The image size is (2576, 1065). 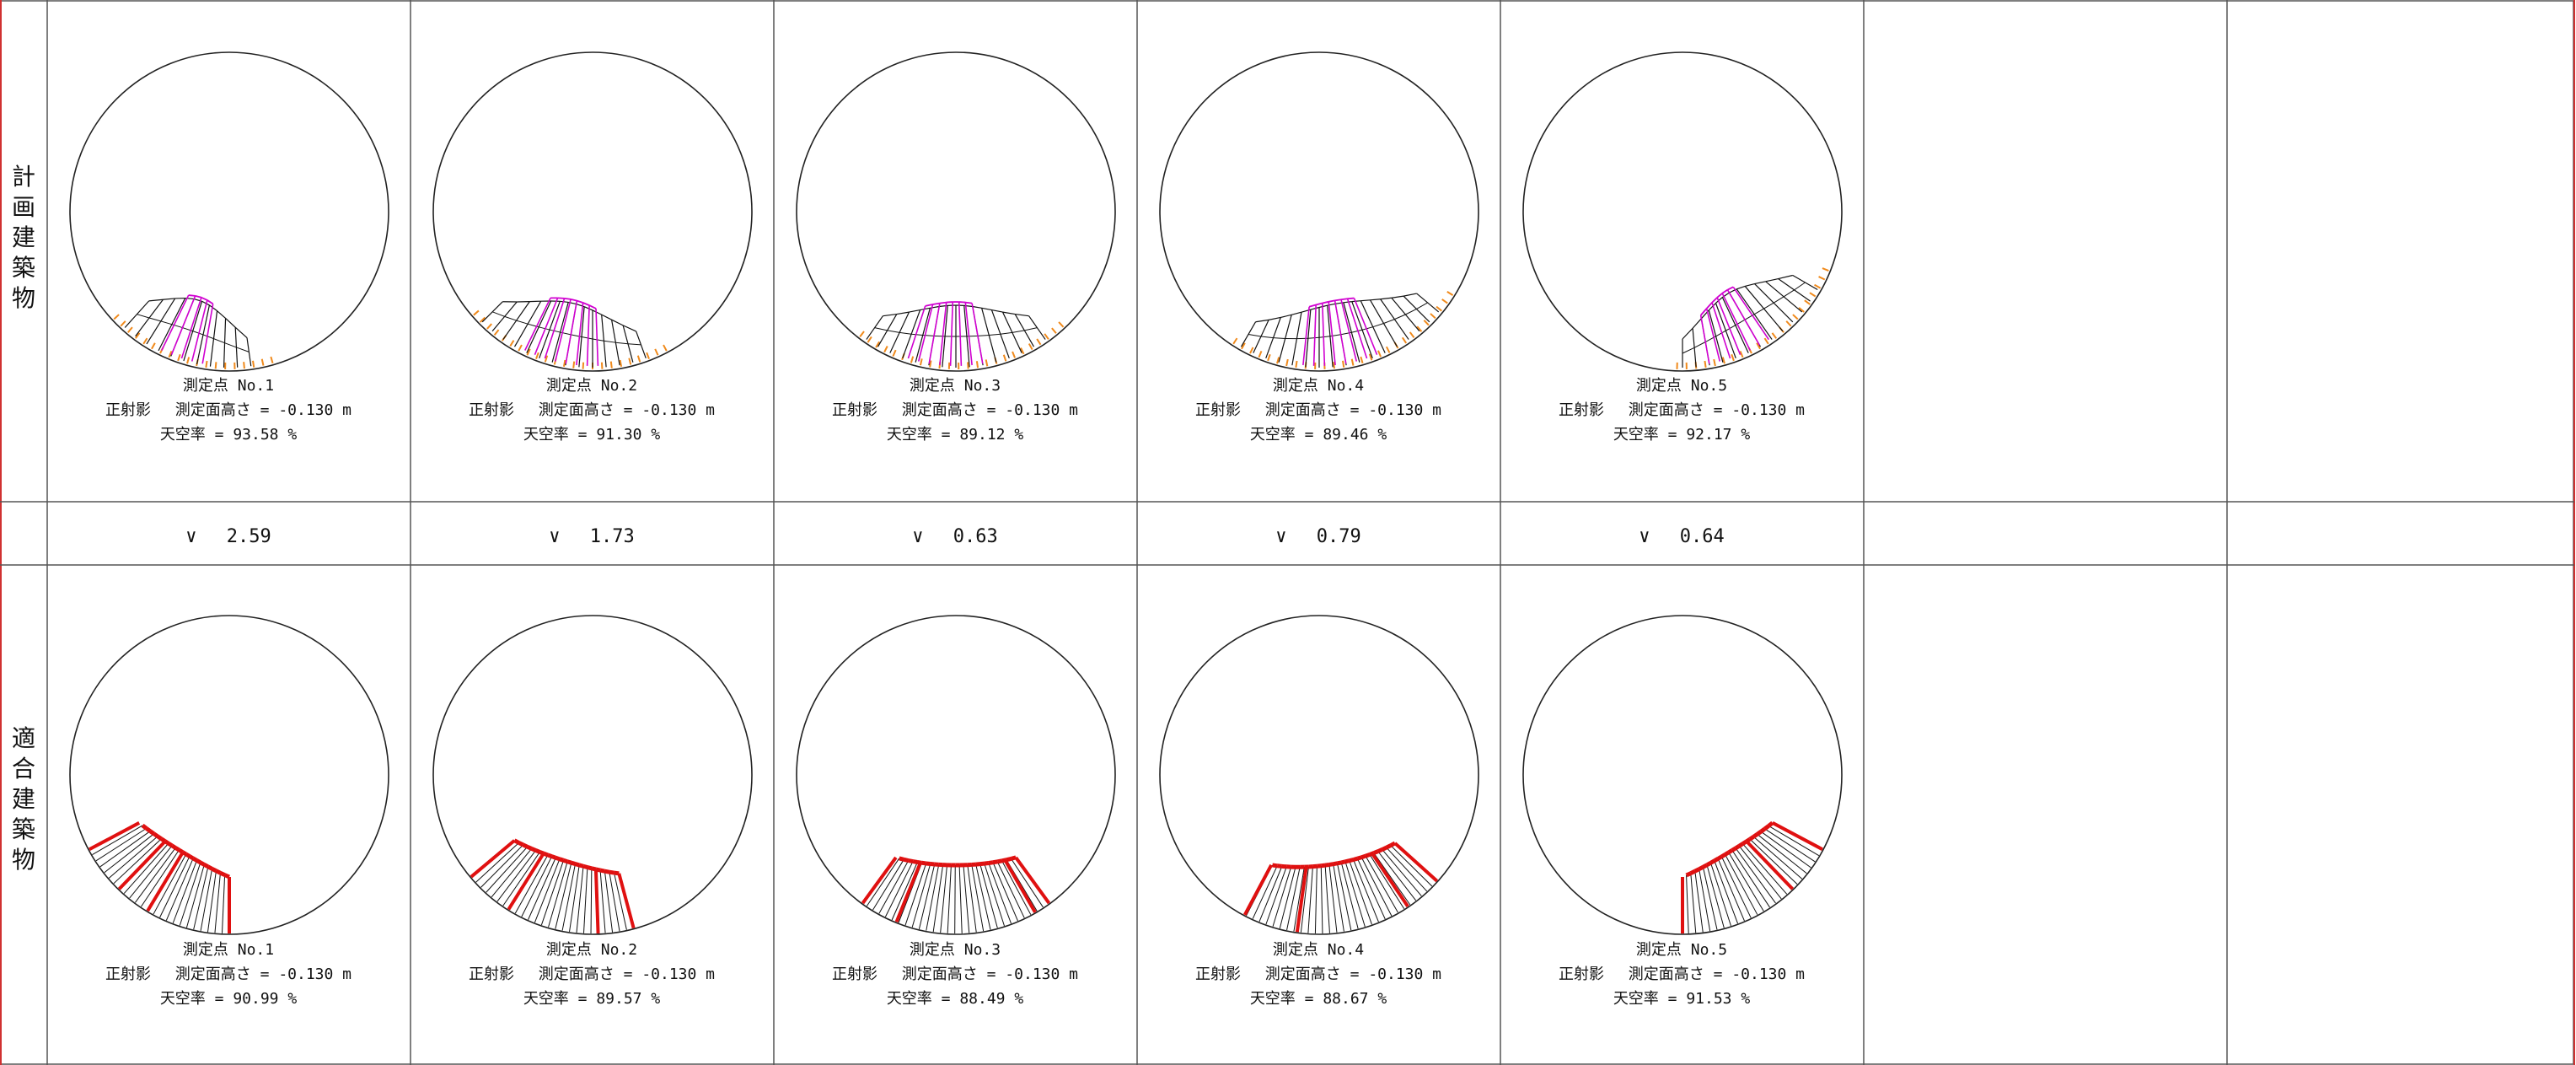 I want to click on sky-ratio-difference: ∨ 0.79, so click(x=1318, y=536).